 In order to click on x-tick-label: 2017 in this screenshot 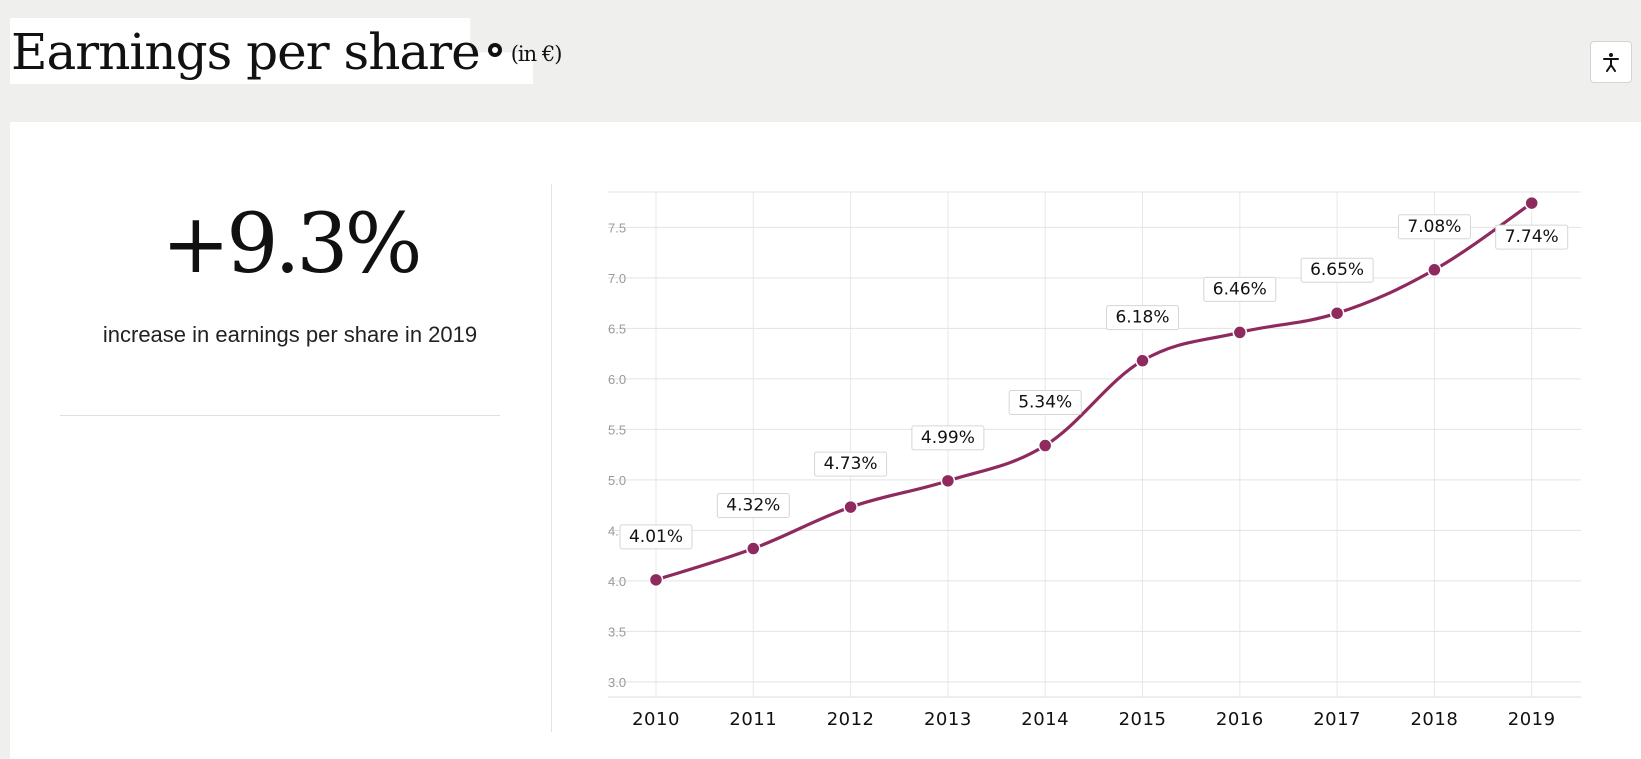, I will do `click(1337, 719)`.